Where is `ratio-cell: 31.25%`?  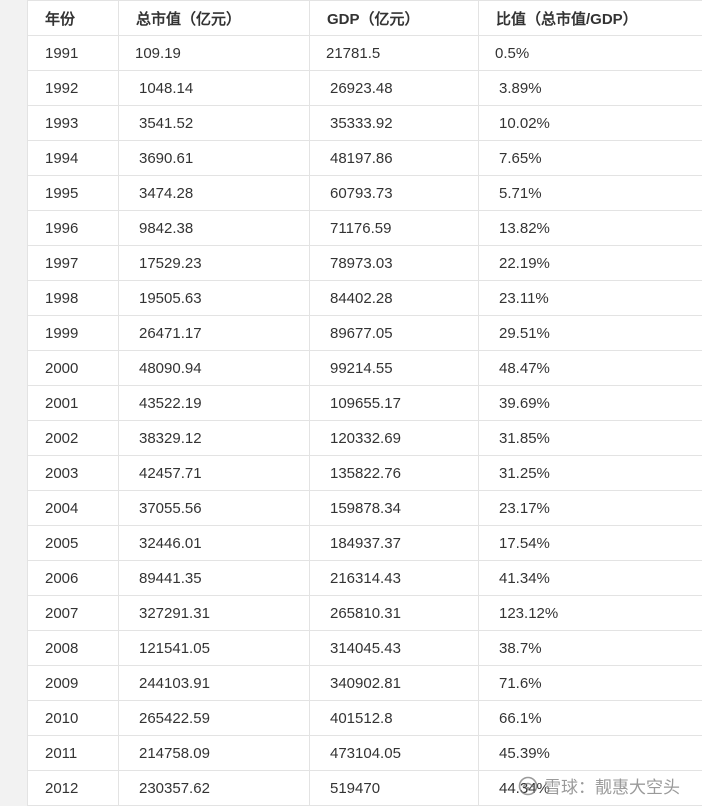 ratio-cell: 31.25% is located at coordinates (590, 473).